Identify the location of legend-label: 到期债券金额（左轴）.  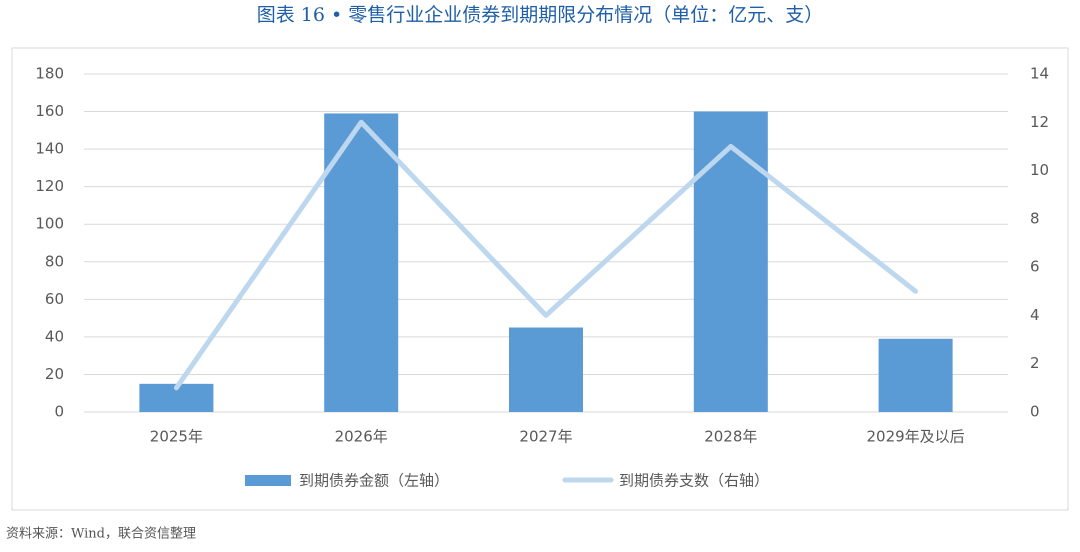
(374, 481).